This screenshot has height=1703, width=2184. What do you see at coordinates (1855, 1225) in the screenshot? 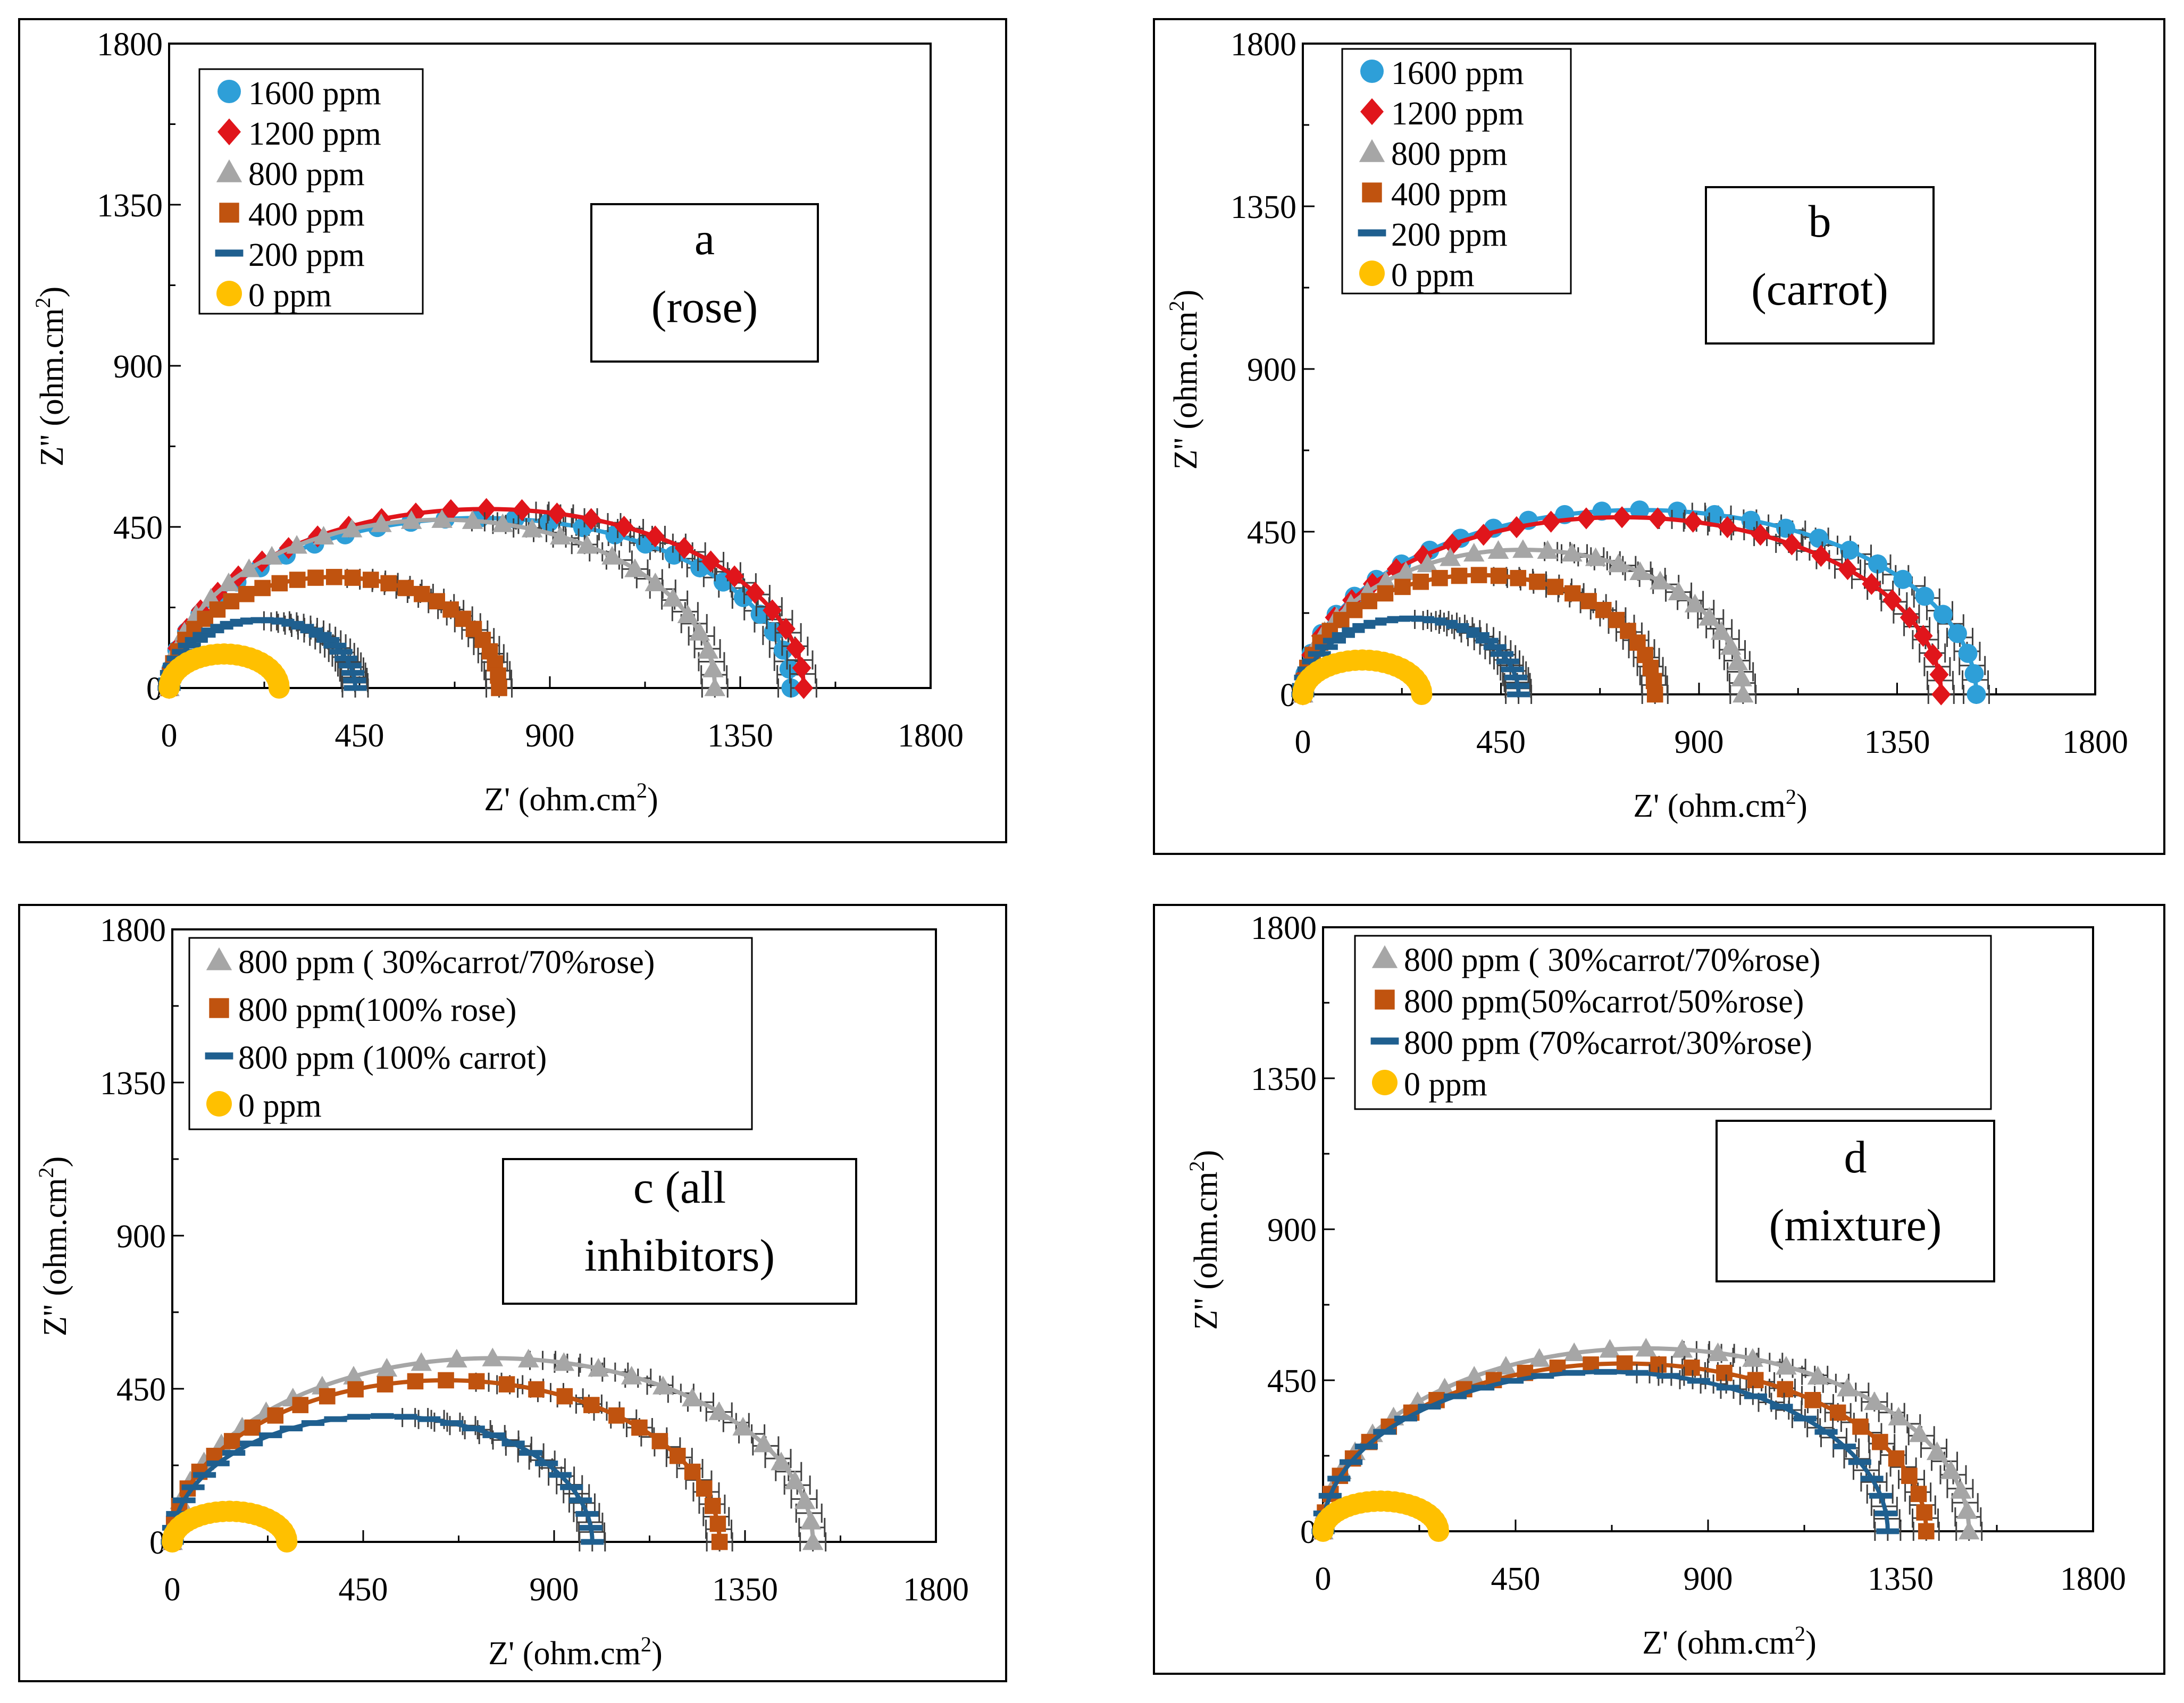
I see `panel-label: (mixture)` at bounding box center [1855, 1225].